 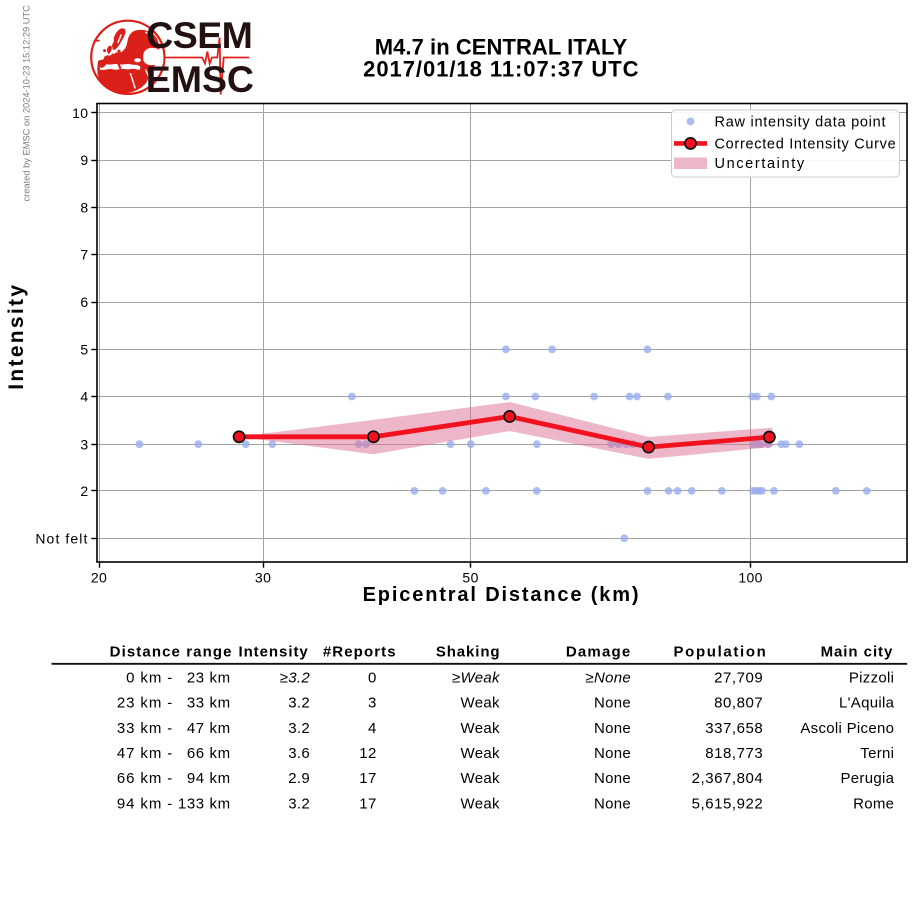 I want to click on svg-text: 818,773, so click(x=734, y=753).